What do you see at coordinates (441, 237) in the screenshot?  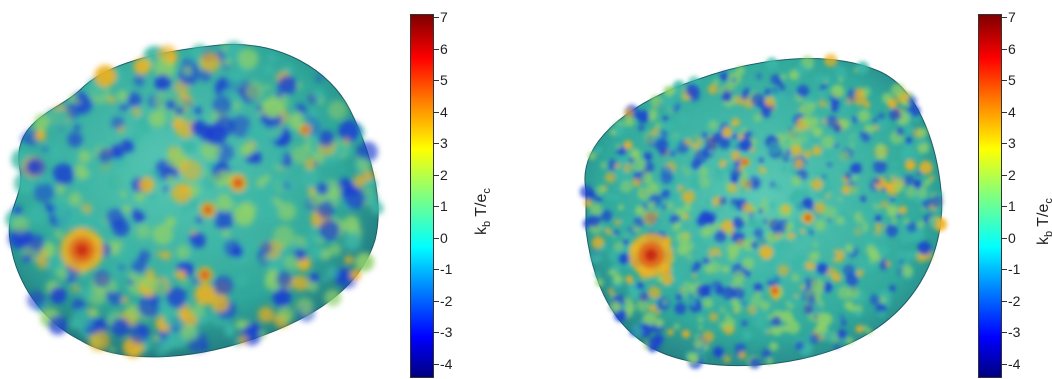 I see `colorbar-tick-label: 0` at bounding box center [441, 237].